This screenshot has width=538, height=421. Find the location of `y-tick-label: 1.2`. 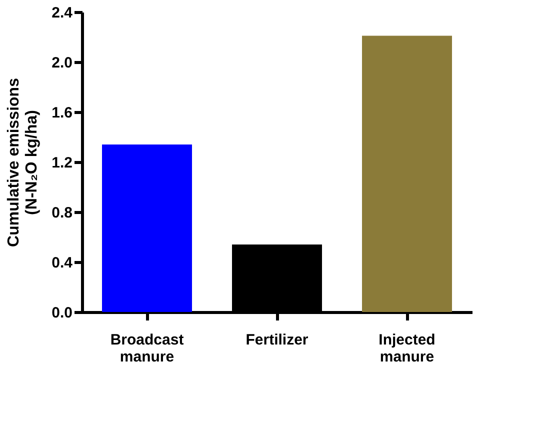

y-tick-label: 1.2 is located at coordinates (62, 163).